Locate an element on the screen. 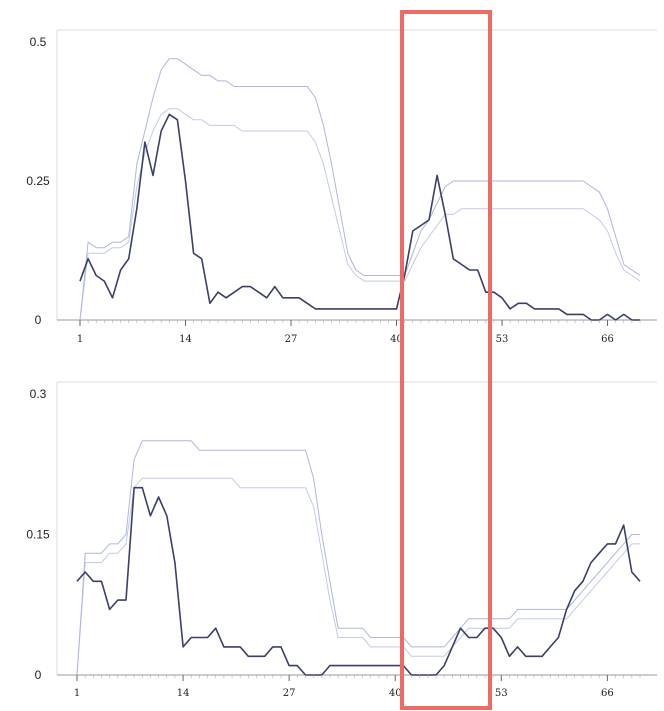  y-tick-label: 0.5 is located at coordinates (38, 42).